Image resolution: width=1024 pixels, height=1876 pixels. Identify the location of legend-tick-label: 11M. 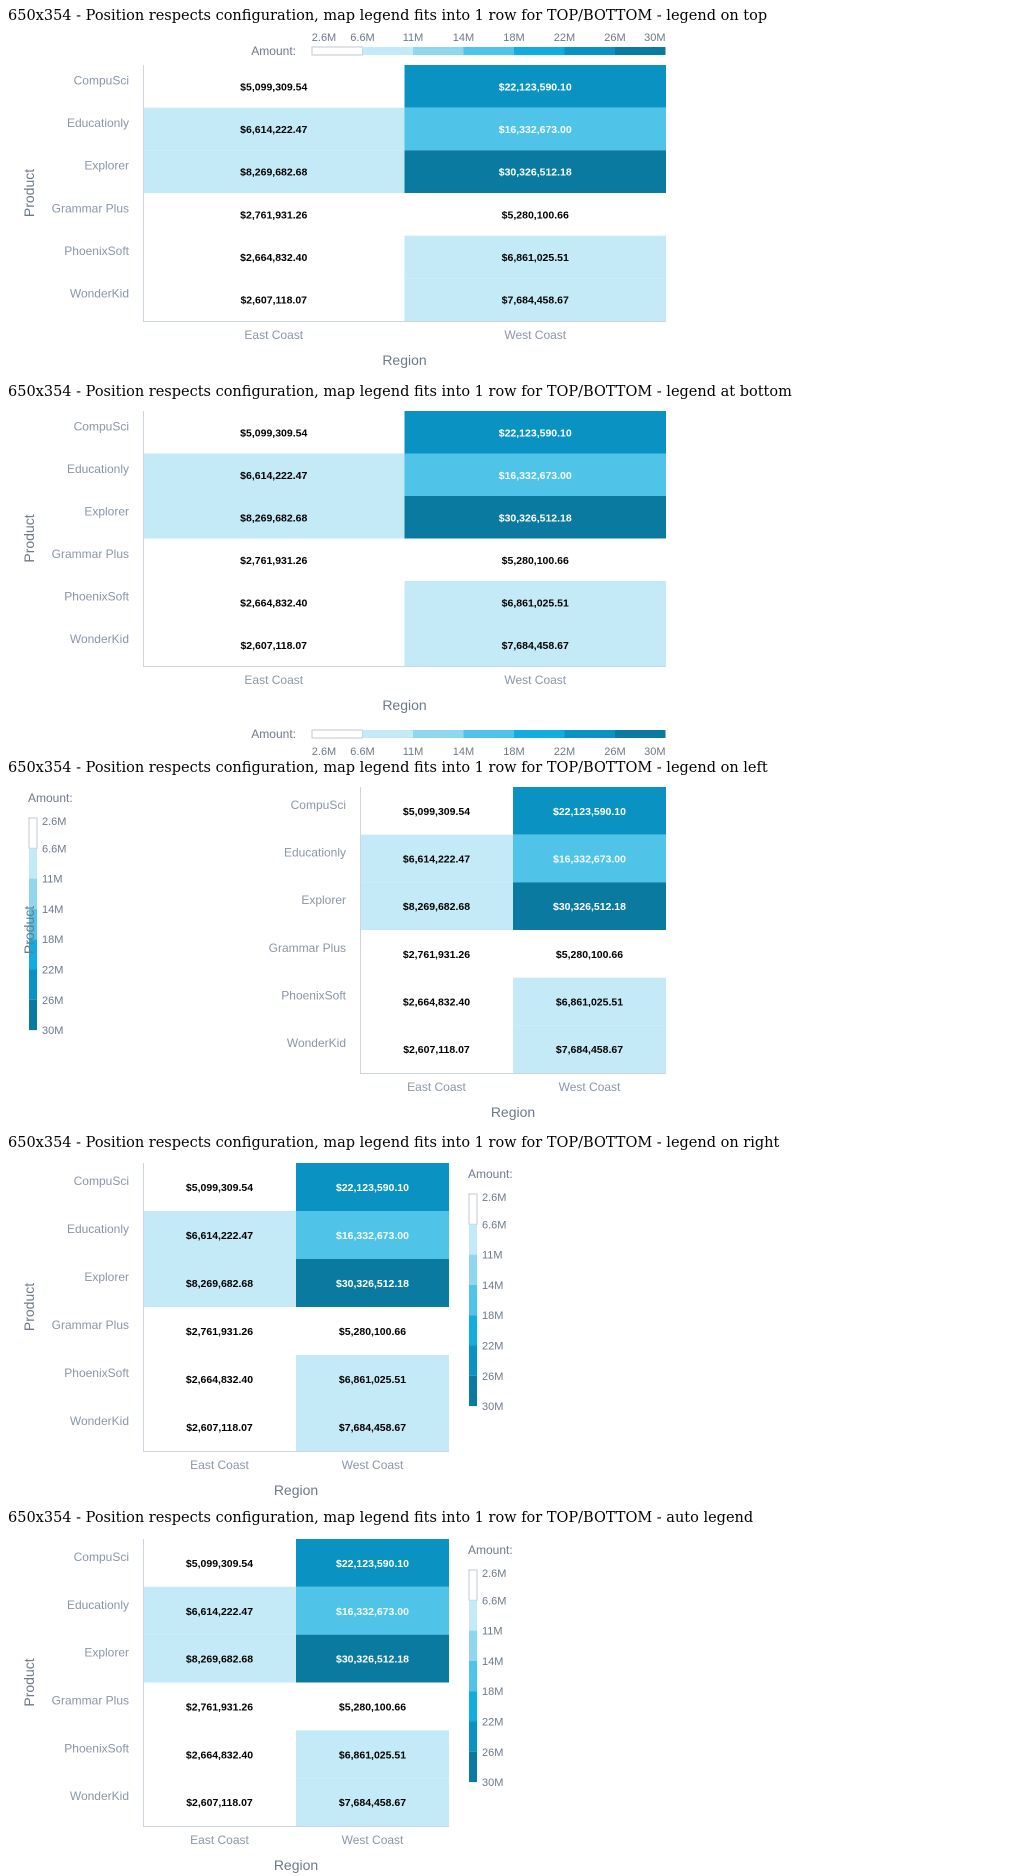
(52, 880).